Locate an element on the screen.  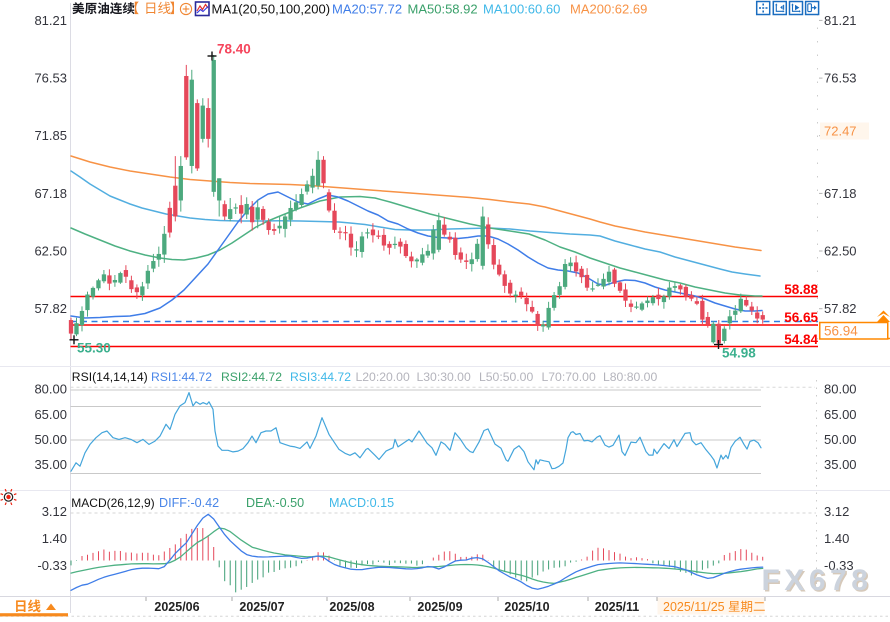
svg-text: L50:50.00 is located at coordinates (506, 377).